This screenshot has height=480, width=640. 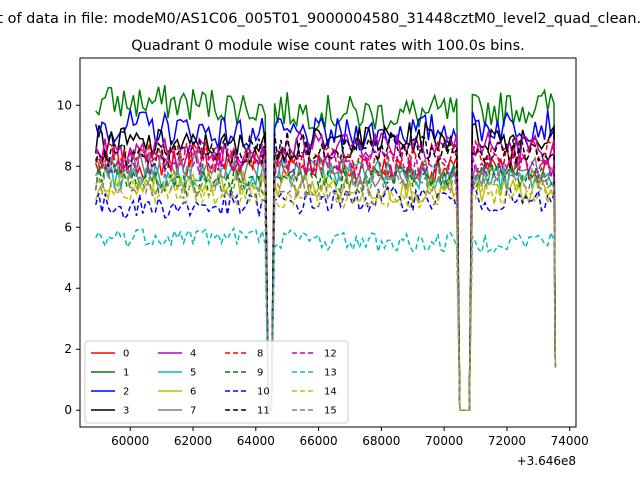 I want to click on x-tick-label: 74000, so click(x=570, y=441).